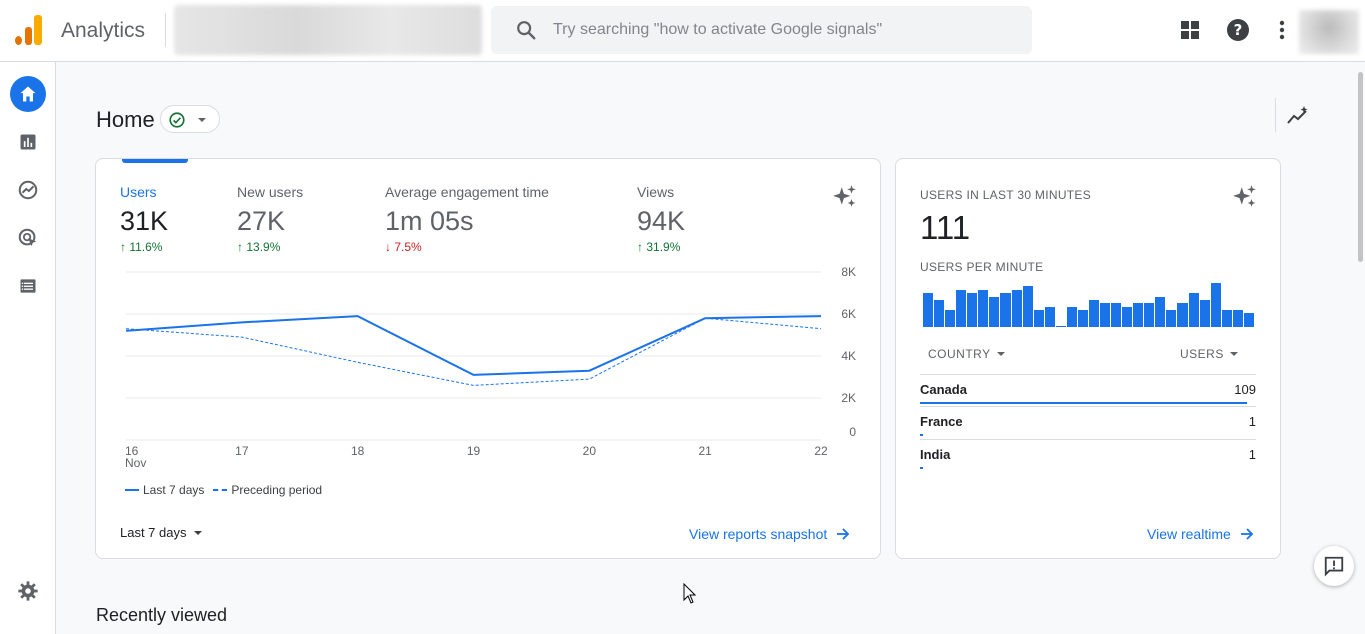 This screenshot has height=634, width=1365. What do you see at coordinates (1088, 422) in the screenshot?
I see `table-row: France 1` at bounding box center [1088, 422].